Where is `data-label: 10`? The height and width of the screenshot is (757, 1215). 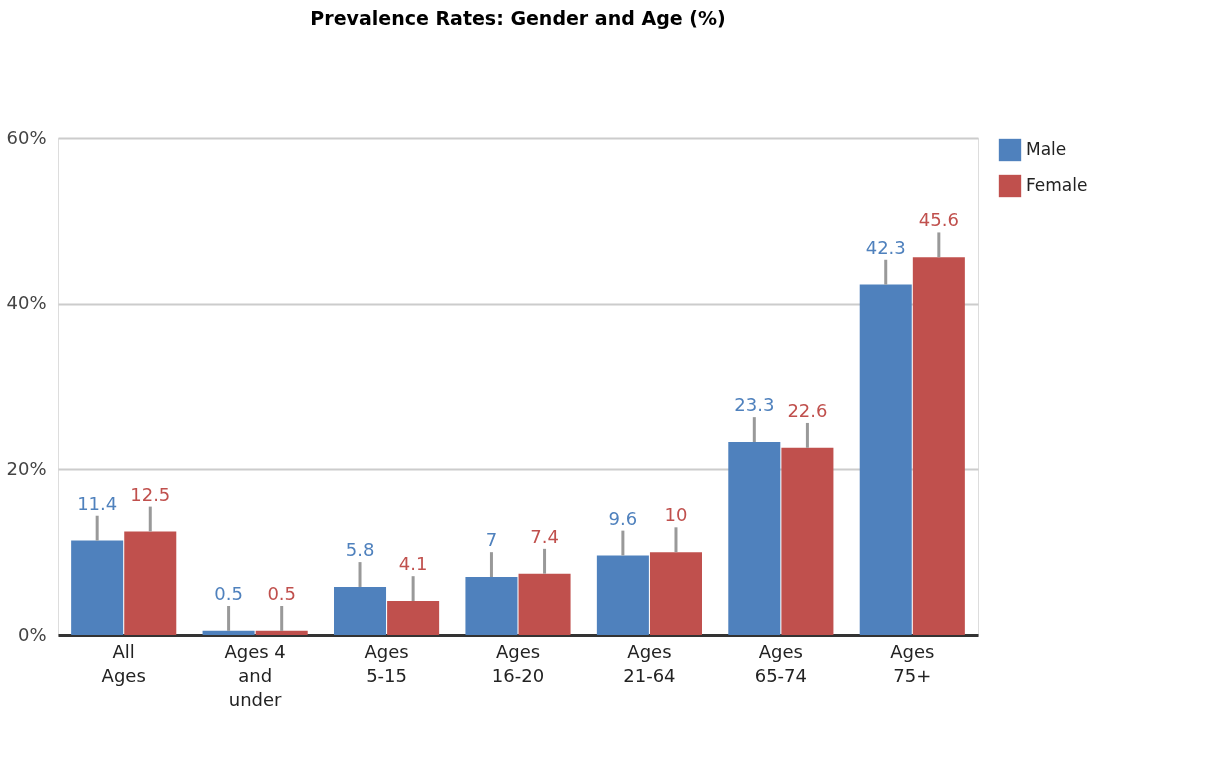
data-label: 10 is located at coordinates (676, 515).